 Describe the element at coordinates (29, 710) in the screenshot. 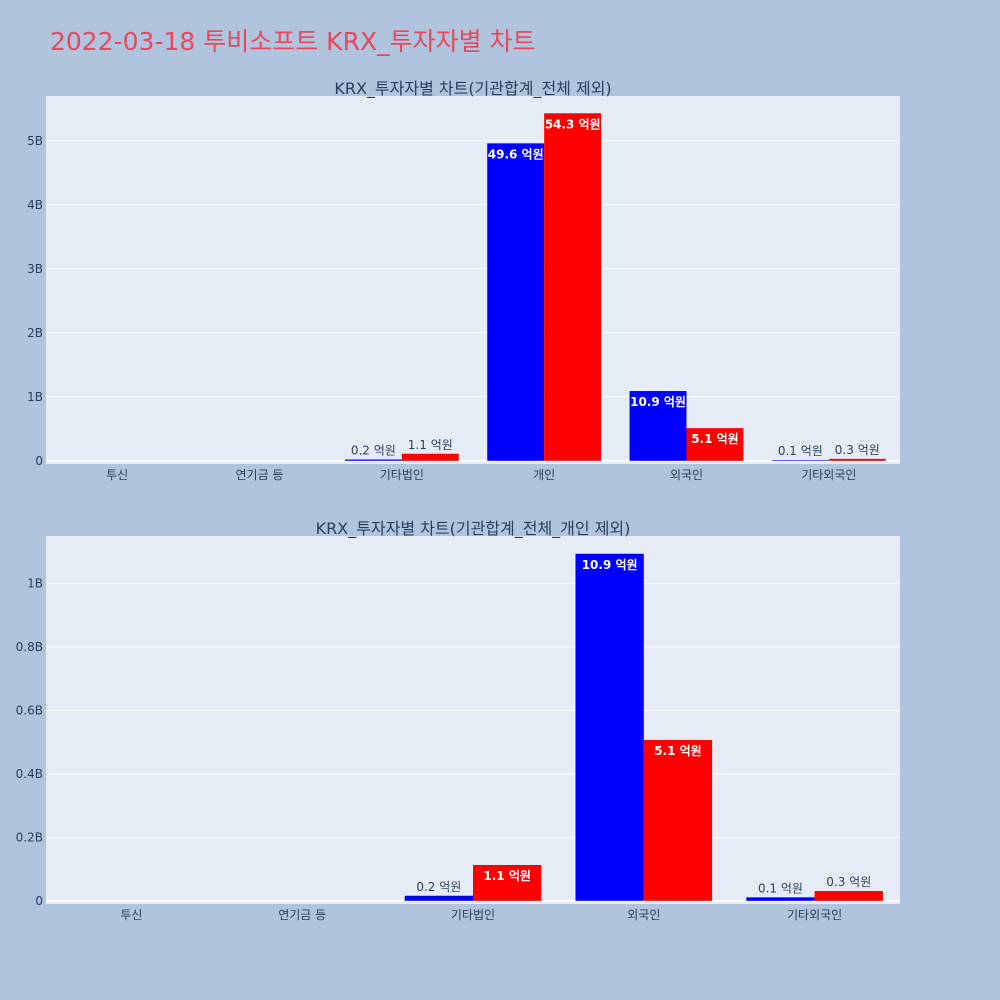

I see `y-tick-label: 0.6B` at that location.